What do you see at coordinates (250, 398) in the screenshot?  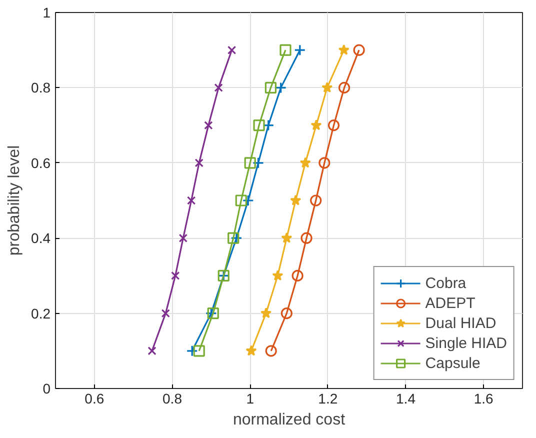 I see `x-tick-label: 1` at bounding box center [250, 398].